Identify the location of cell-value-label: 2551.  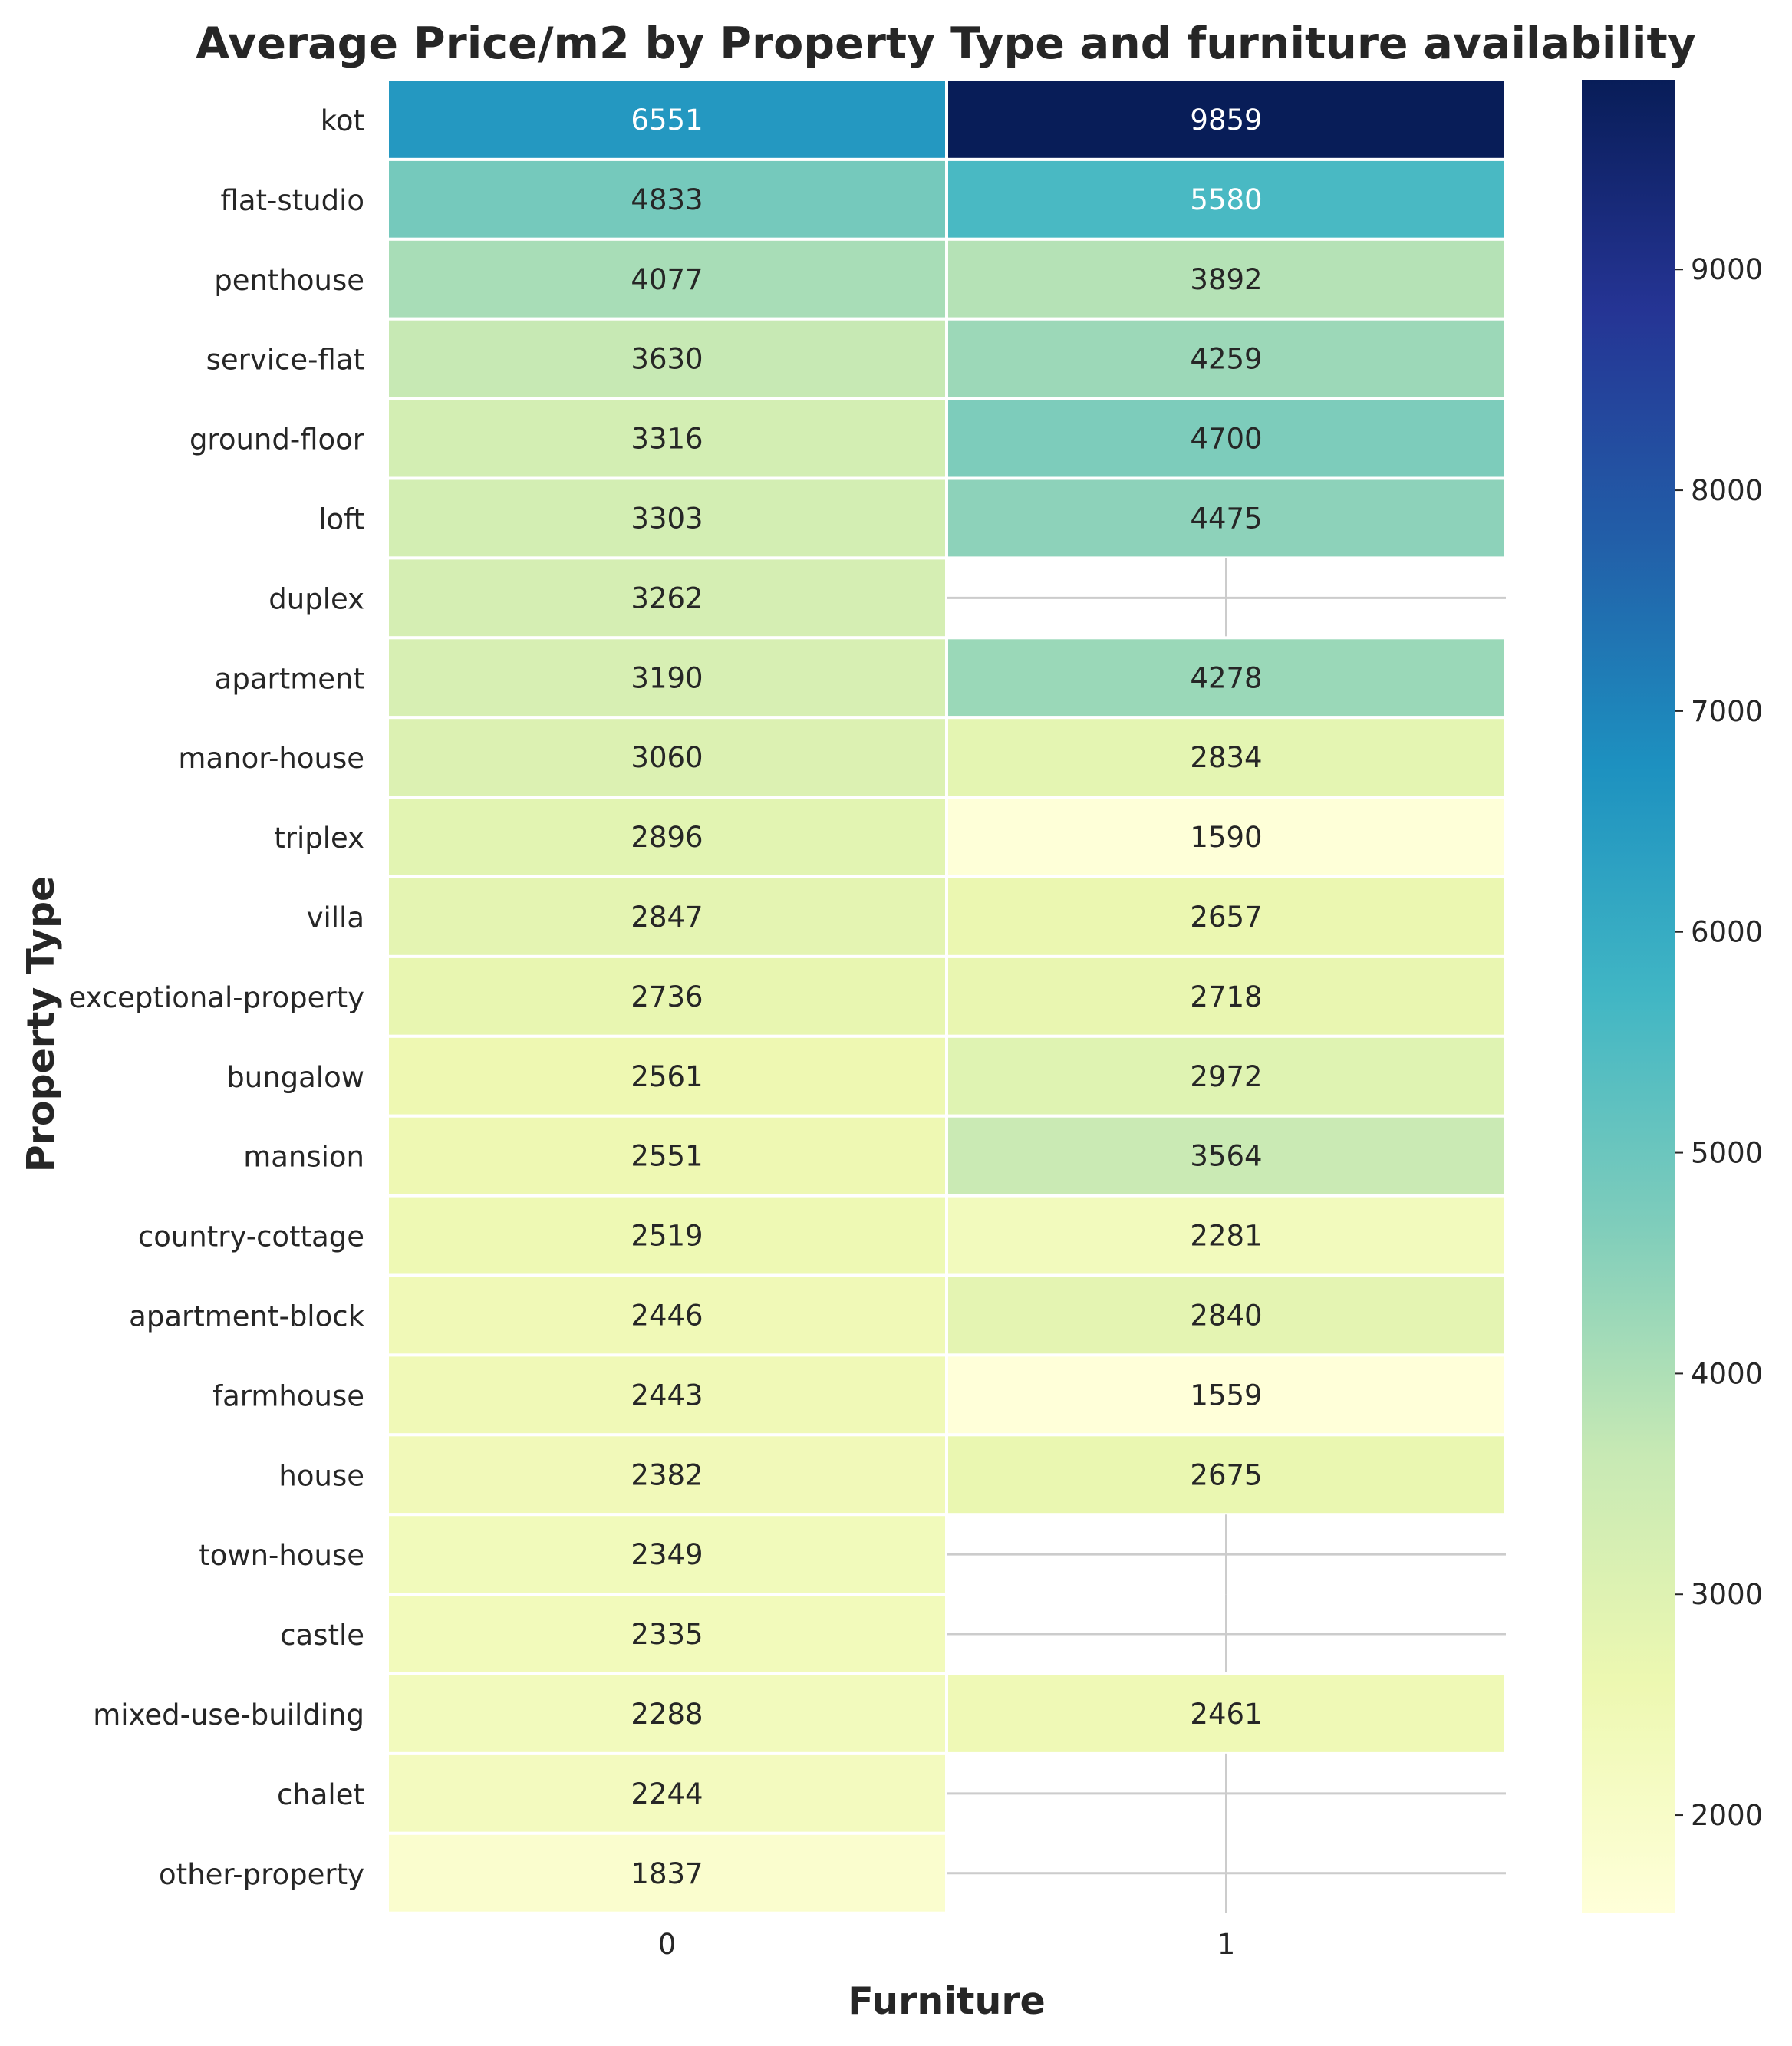
(667, 1156).